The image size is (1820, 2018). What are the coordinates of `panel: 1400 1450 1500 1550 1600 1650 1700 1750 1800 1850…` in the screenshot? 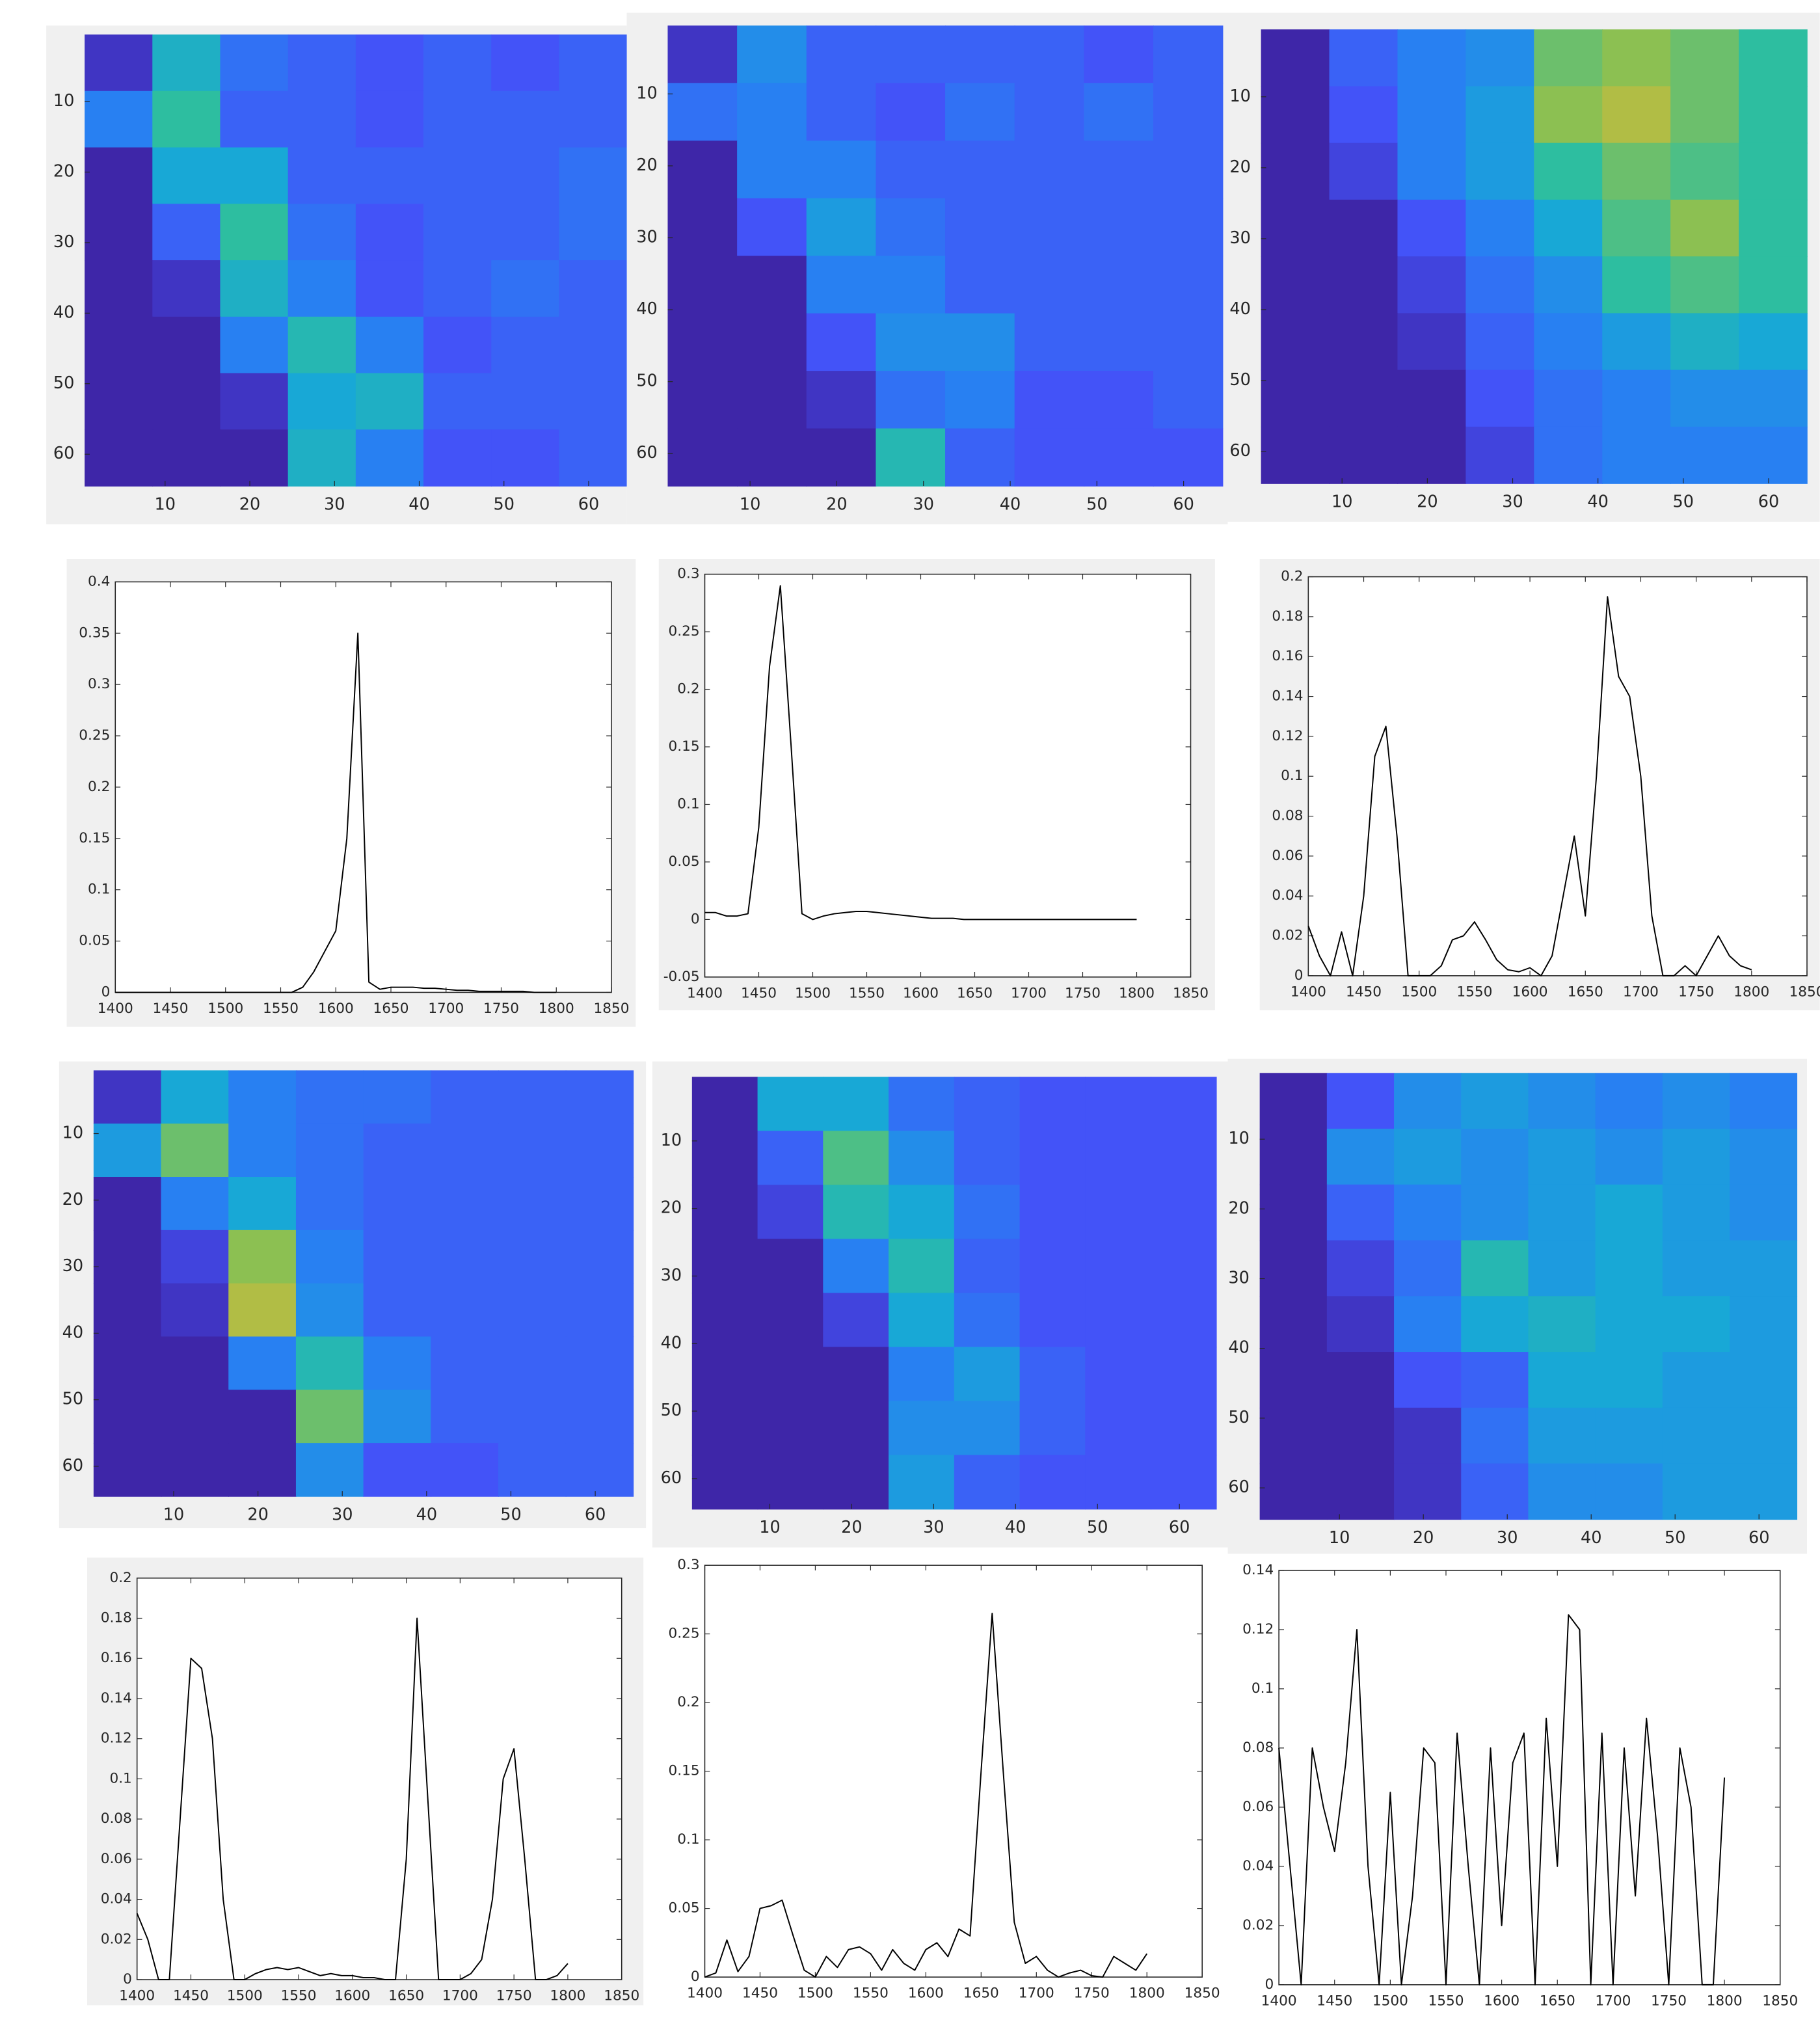 It's located at (365, 1781).